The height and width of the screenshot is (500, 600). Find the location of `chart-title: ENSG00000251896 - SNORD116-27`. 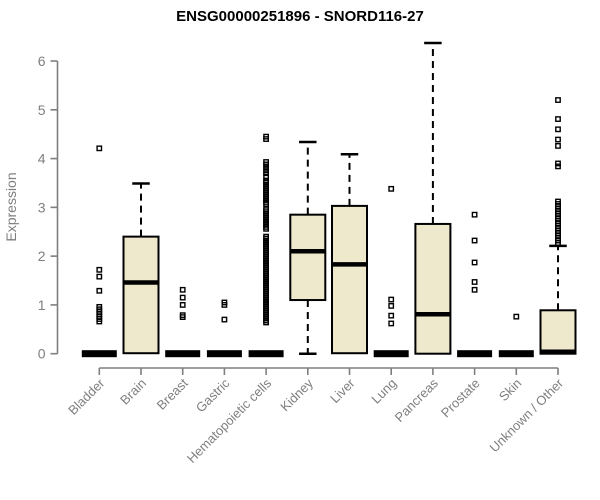

chart-title: ENSG00000251896 - SNORD116-27 is located at coordinates (300, 16).